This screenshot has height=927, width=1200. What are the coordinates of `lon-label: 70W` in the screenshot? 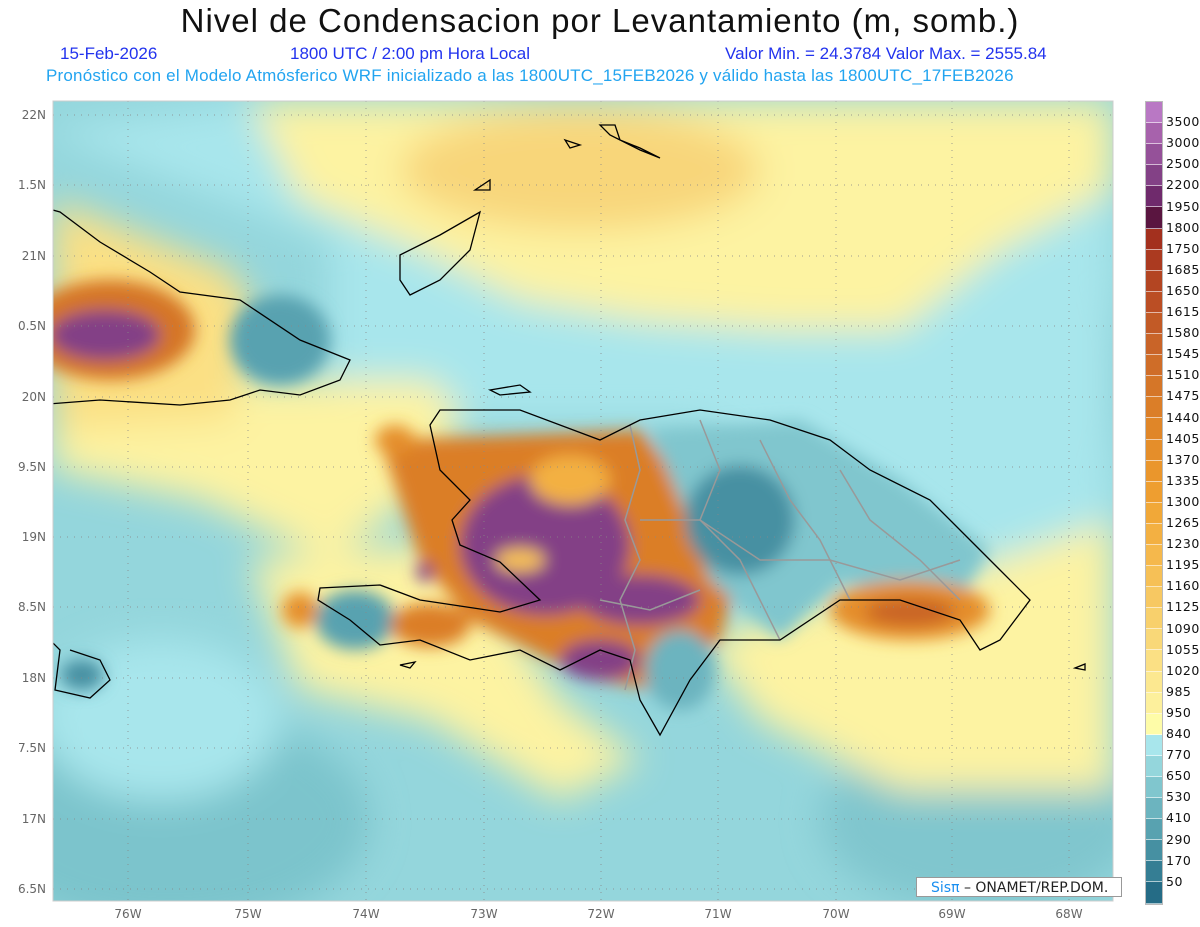 It's located at (836, 914).